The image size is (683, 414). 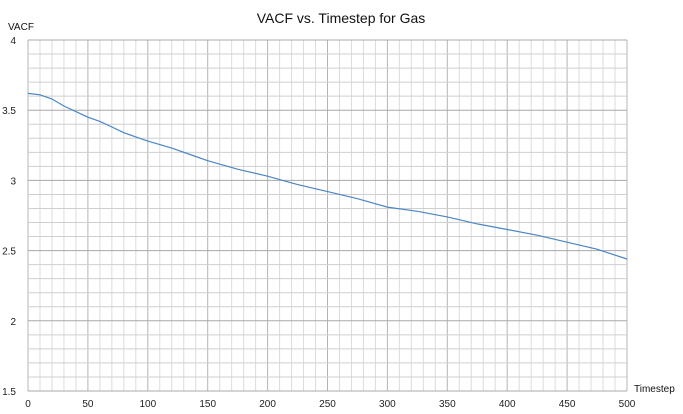 I want to click on x-tick-label: 250, so click(x=327, y=404).